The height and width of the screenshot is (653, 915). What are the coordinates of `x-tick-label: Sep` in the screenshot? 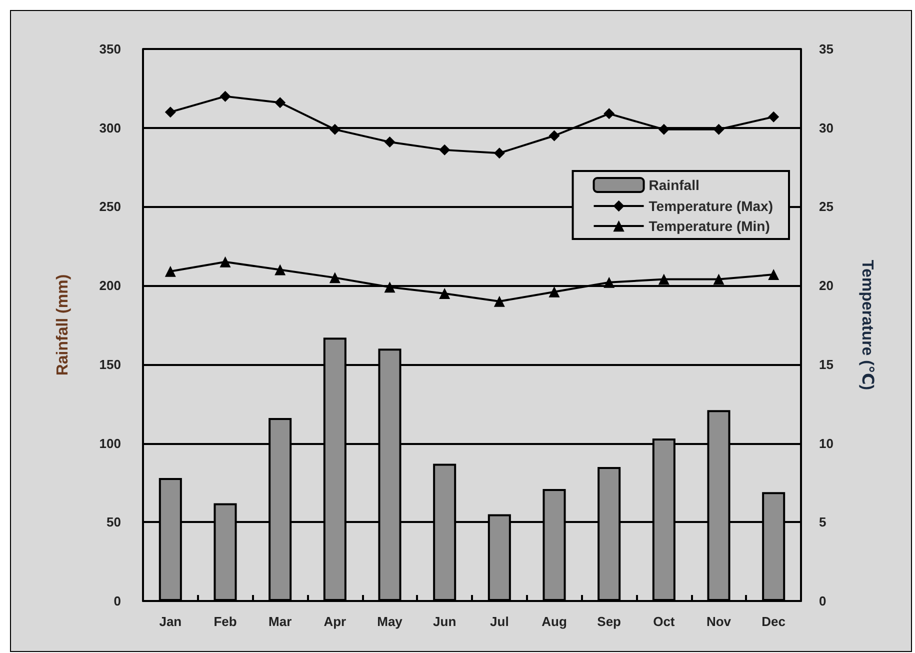 It's located at (609, 621).